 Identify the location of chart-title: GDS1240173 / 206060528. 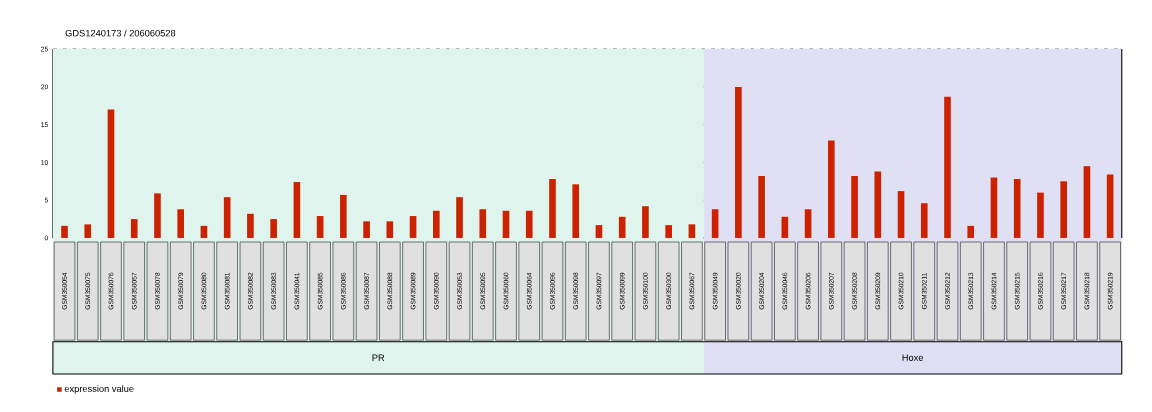
(120, 33).